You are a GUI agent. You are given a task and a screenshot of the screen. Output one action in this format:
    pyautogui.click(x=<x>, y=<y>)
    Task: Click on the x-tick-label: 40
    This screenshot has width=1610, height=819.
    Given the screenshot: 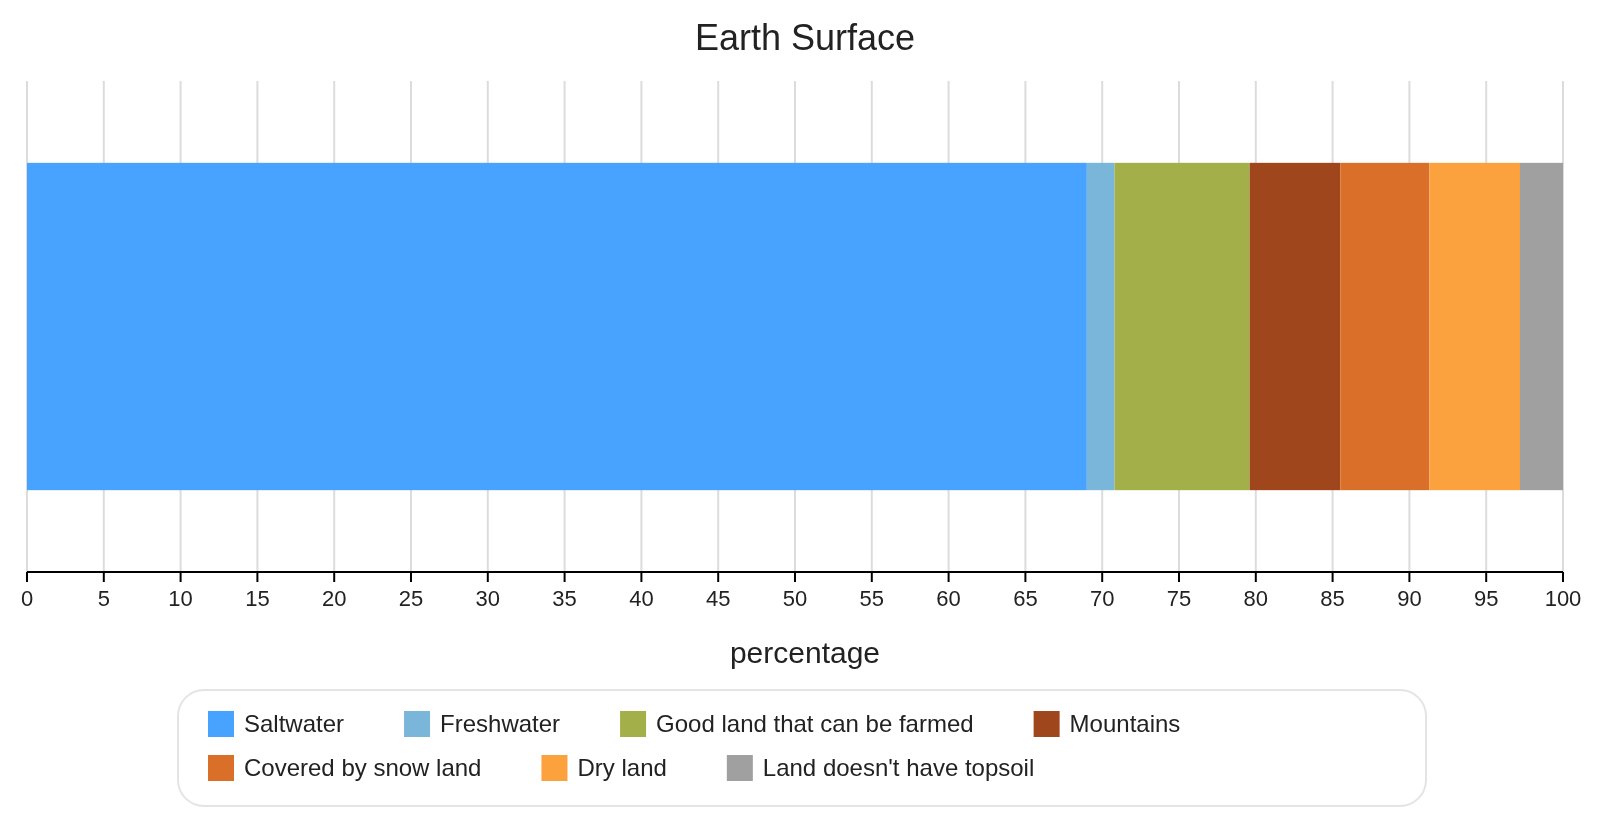 What is the action you would take?
    pyautogui.click(x=641, y=598)
    